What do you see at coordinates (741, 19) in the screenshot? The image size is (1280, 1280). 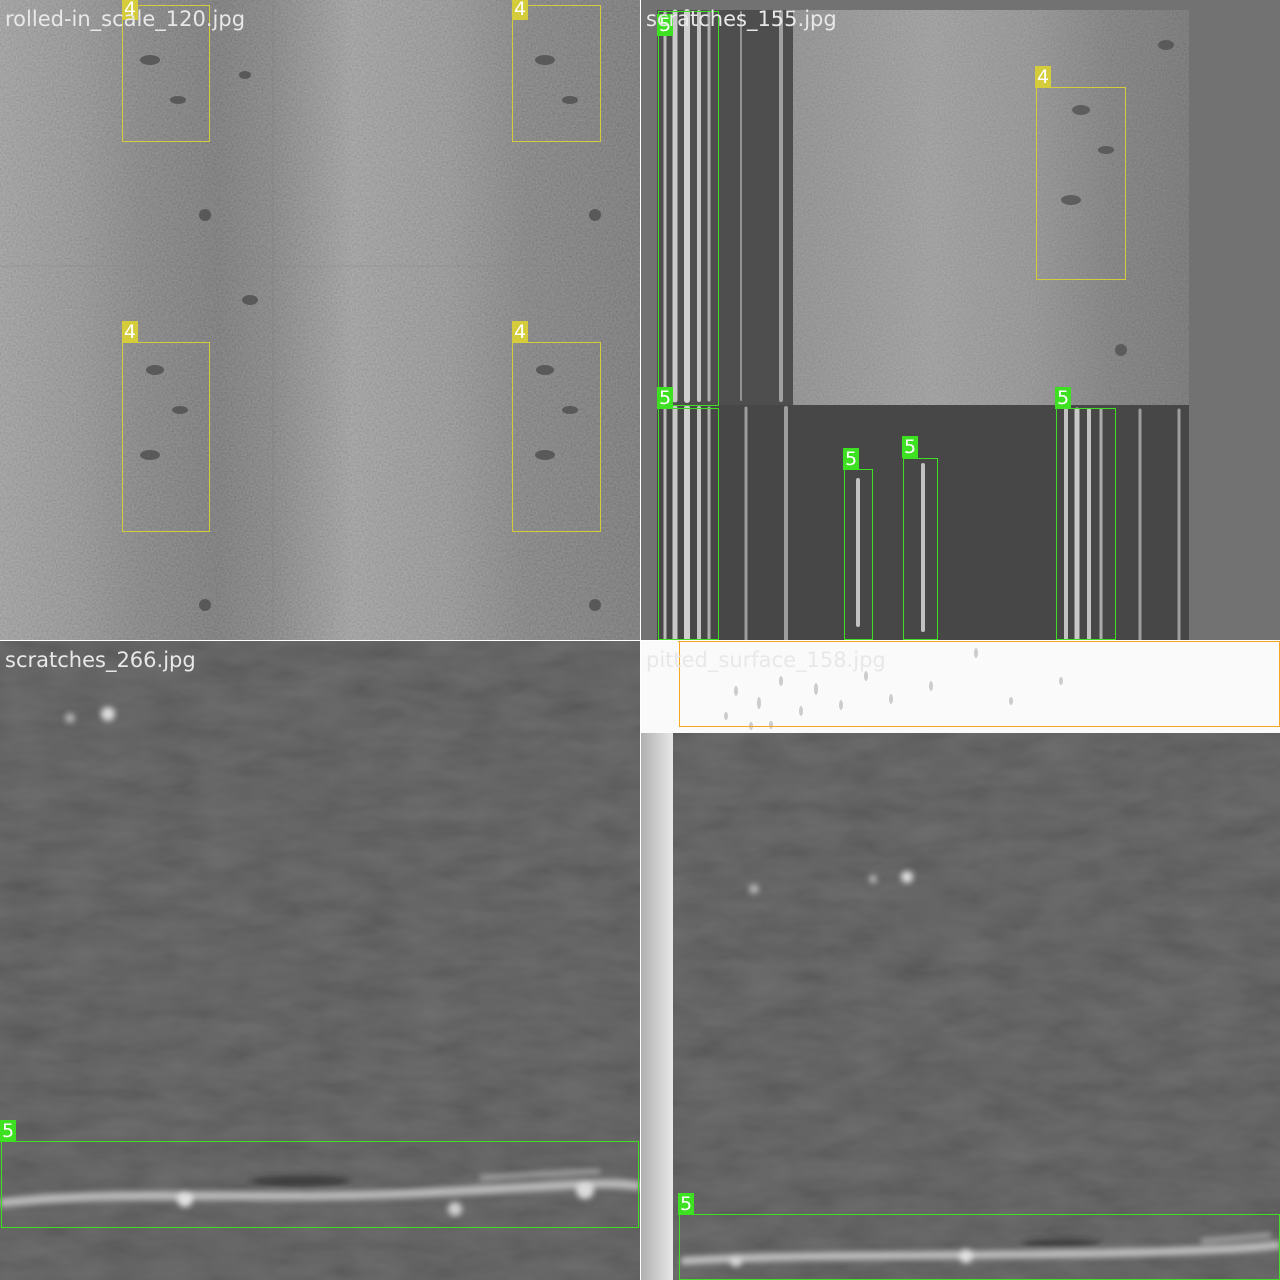 I see `filename-label: scratches_155.jpg` at bounding box center [741, 19].